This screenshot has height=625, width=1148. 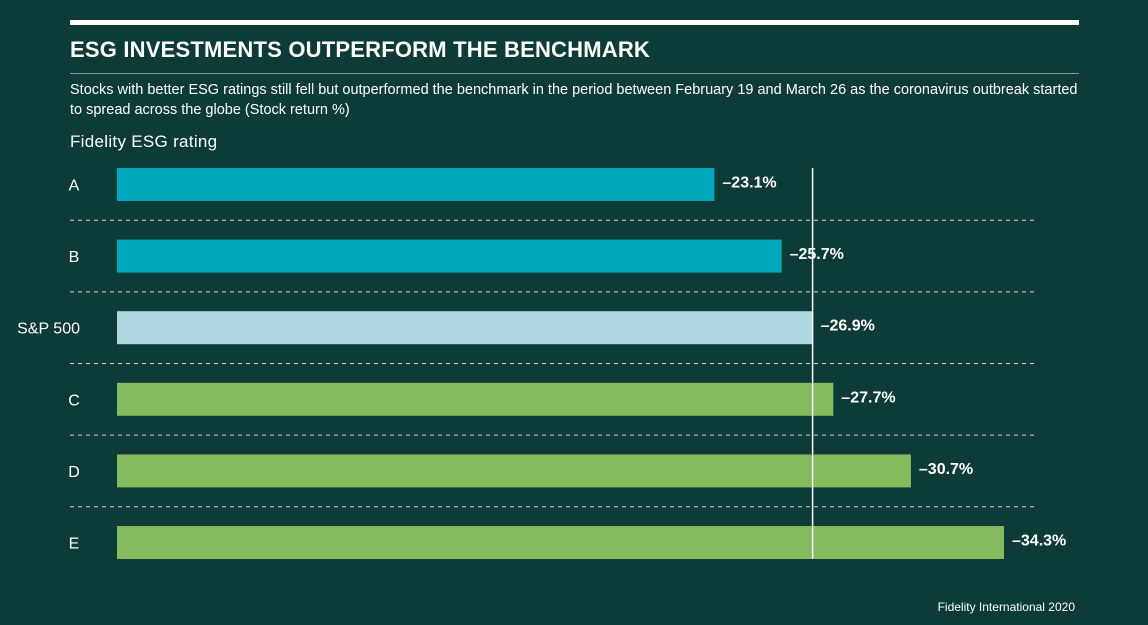 I want to click on value-label: –25.7%, so click(x=817, y=254).